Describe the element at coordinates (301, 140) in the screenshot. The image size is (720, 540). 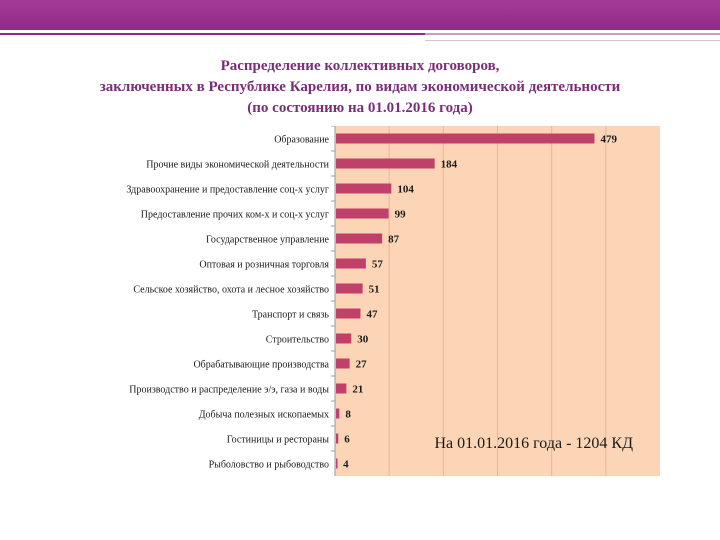
I see `category-label: Образование` at that location.